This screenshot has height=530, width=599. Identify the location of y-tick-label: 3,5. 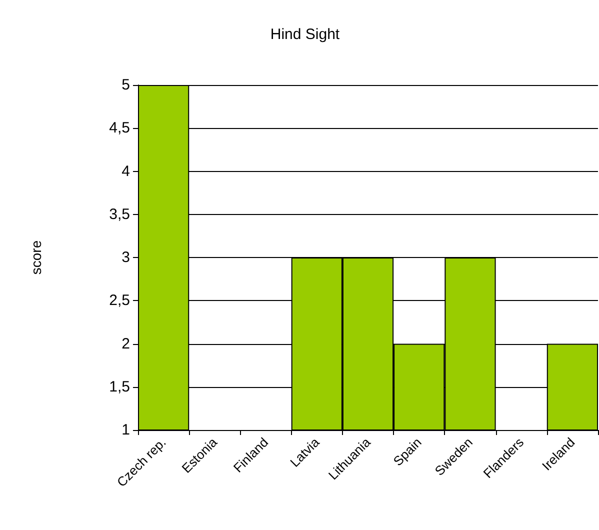
(119, 214).